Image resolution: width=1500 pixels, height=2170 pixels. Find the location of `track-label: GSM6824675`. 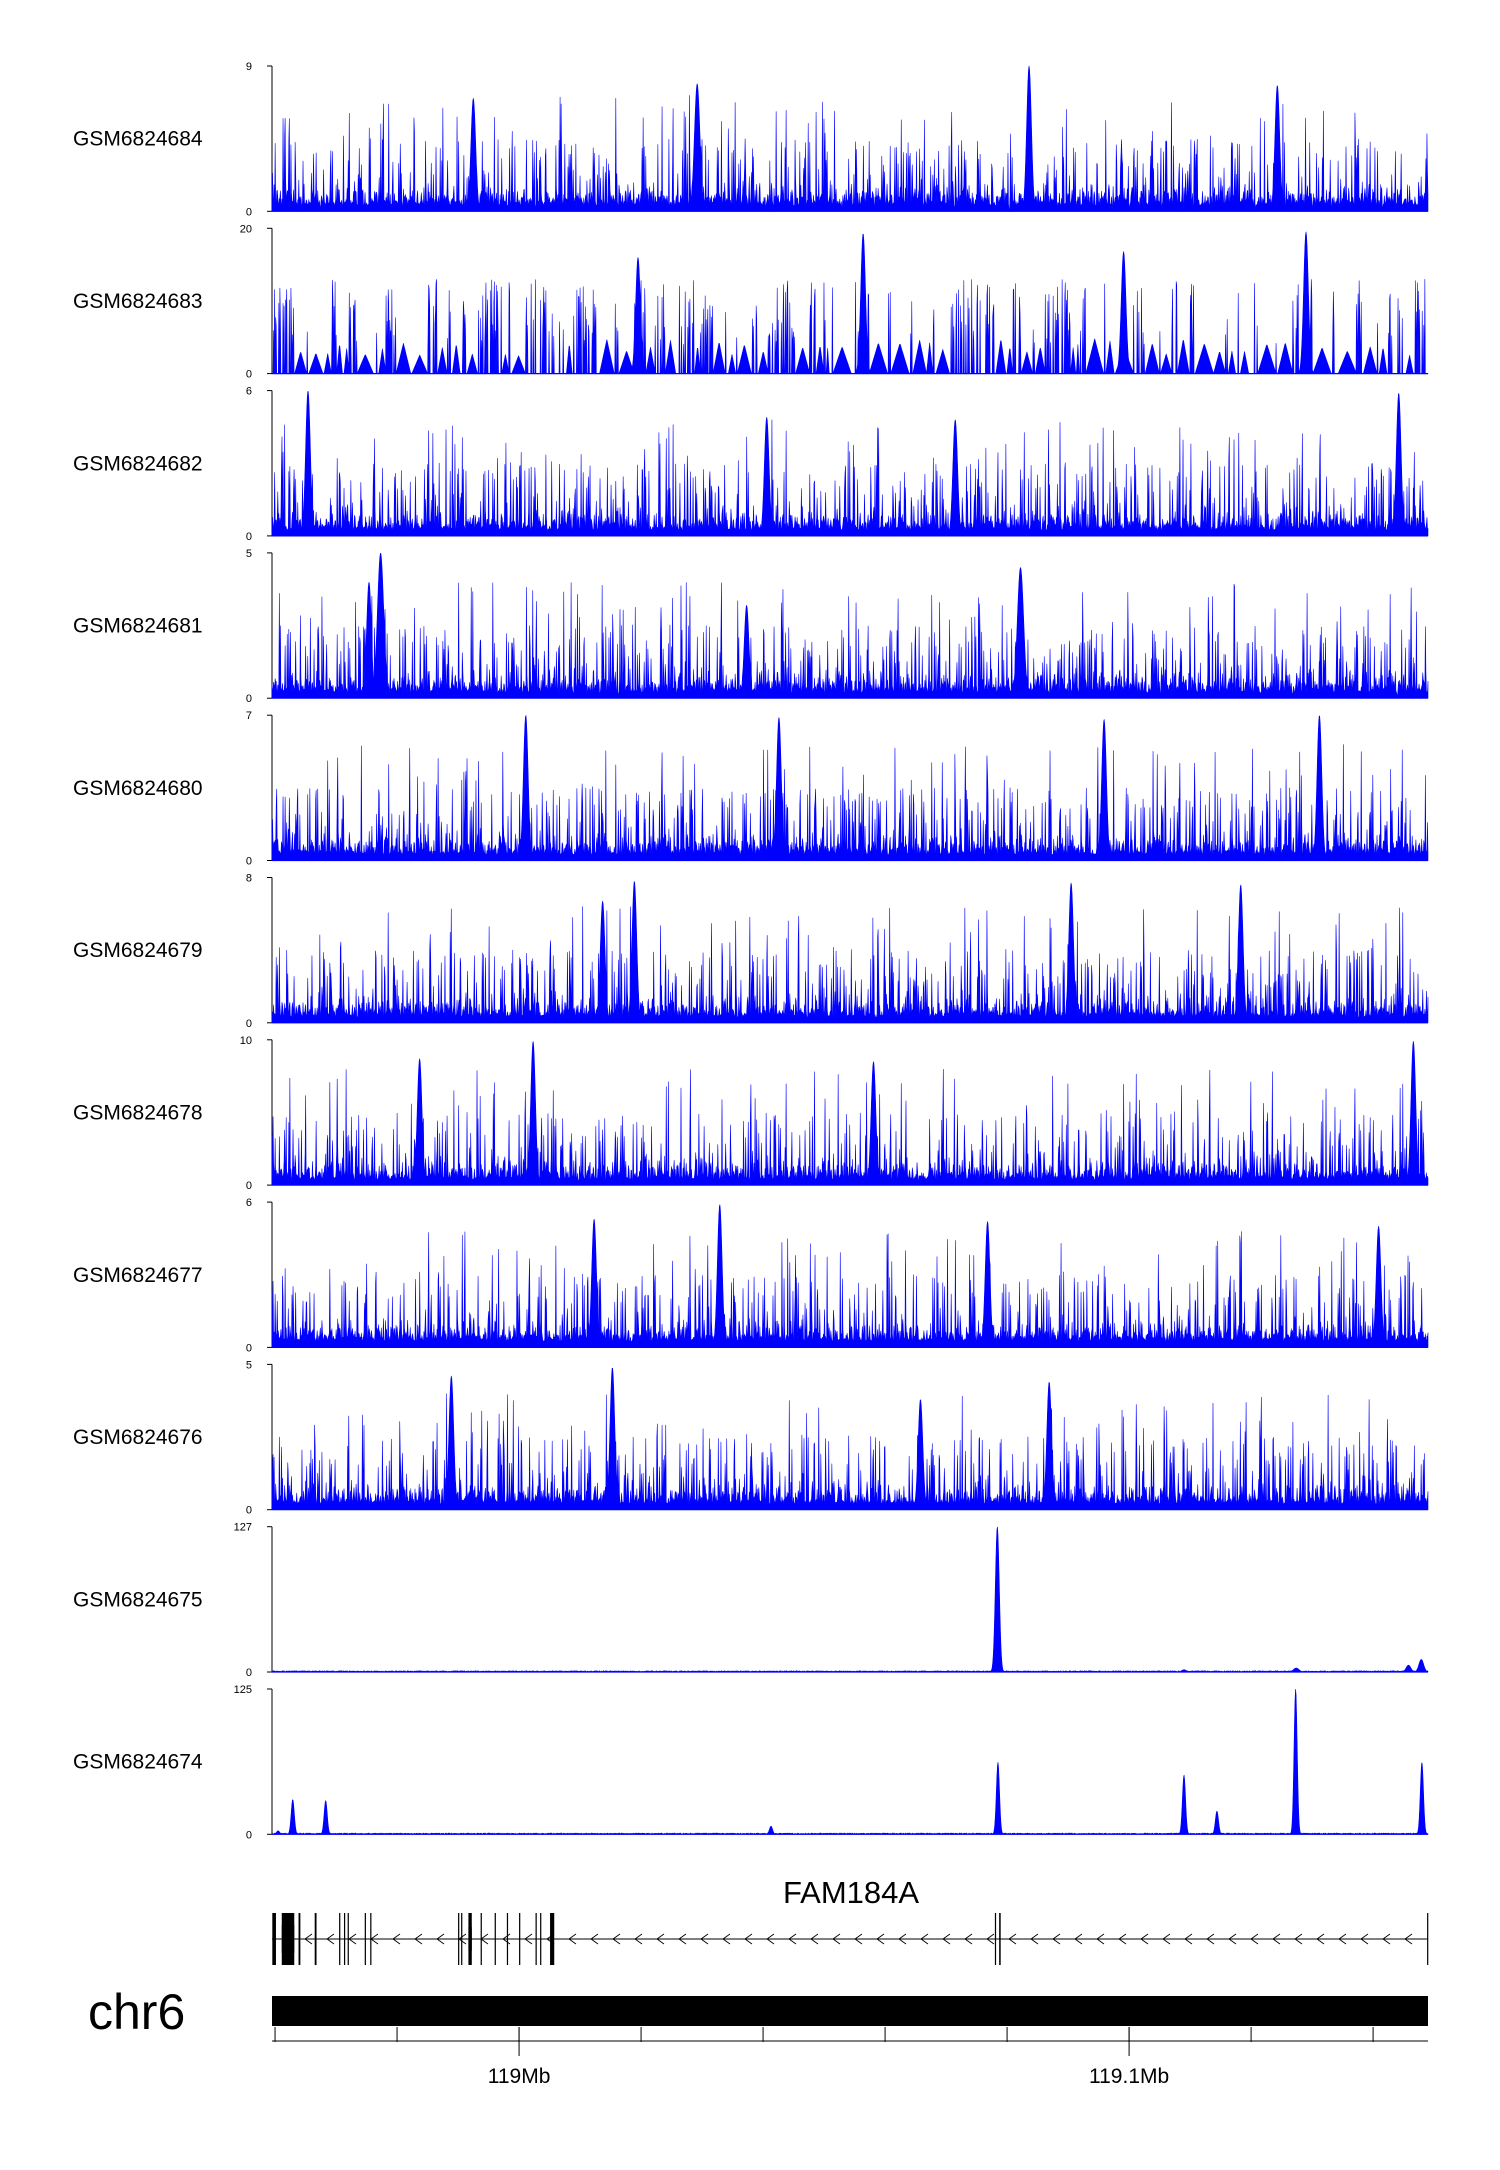

track-label: GSM6824675 is located at coordinates (138, 1599).